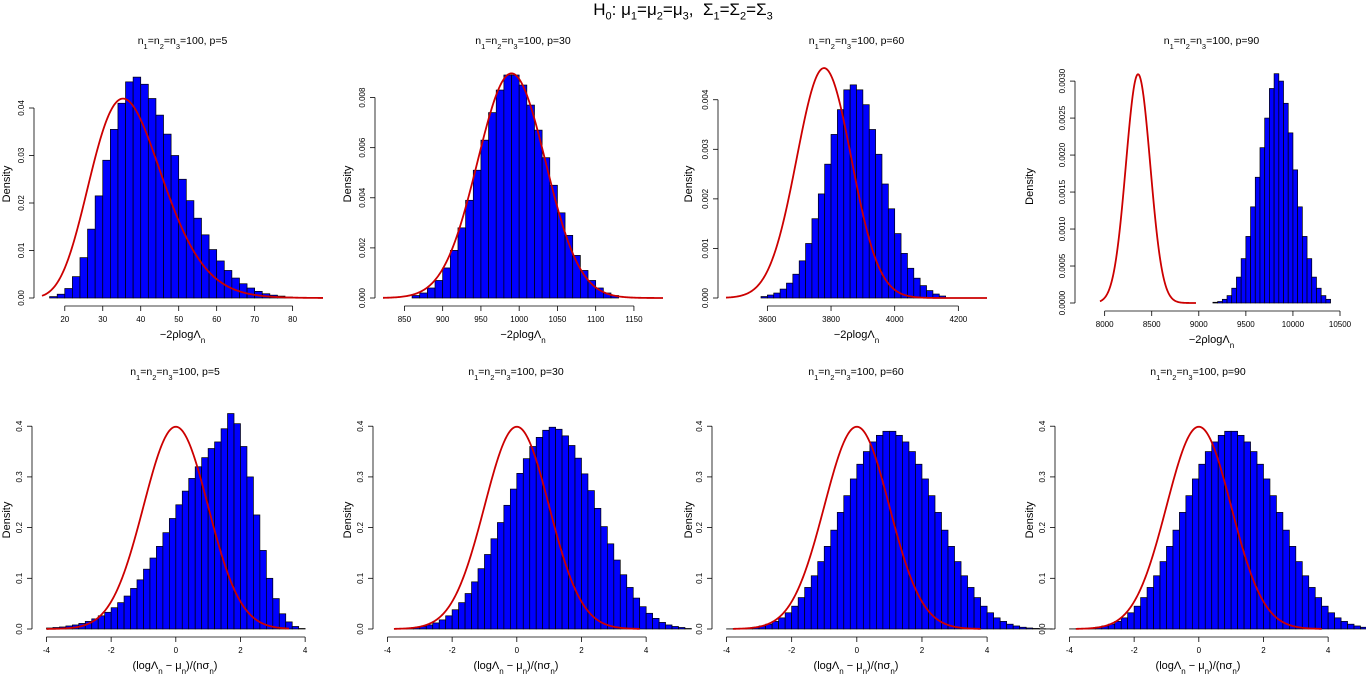 The height and width of the screenshot is (685, 1366). I want to click on x-tick-label: 9000, so click(1199, 324).